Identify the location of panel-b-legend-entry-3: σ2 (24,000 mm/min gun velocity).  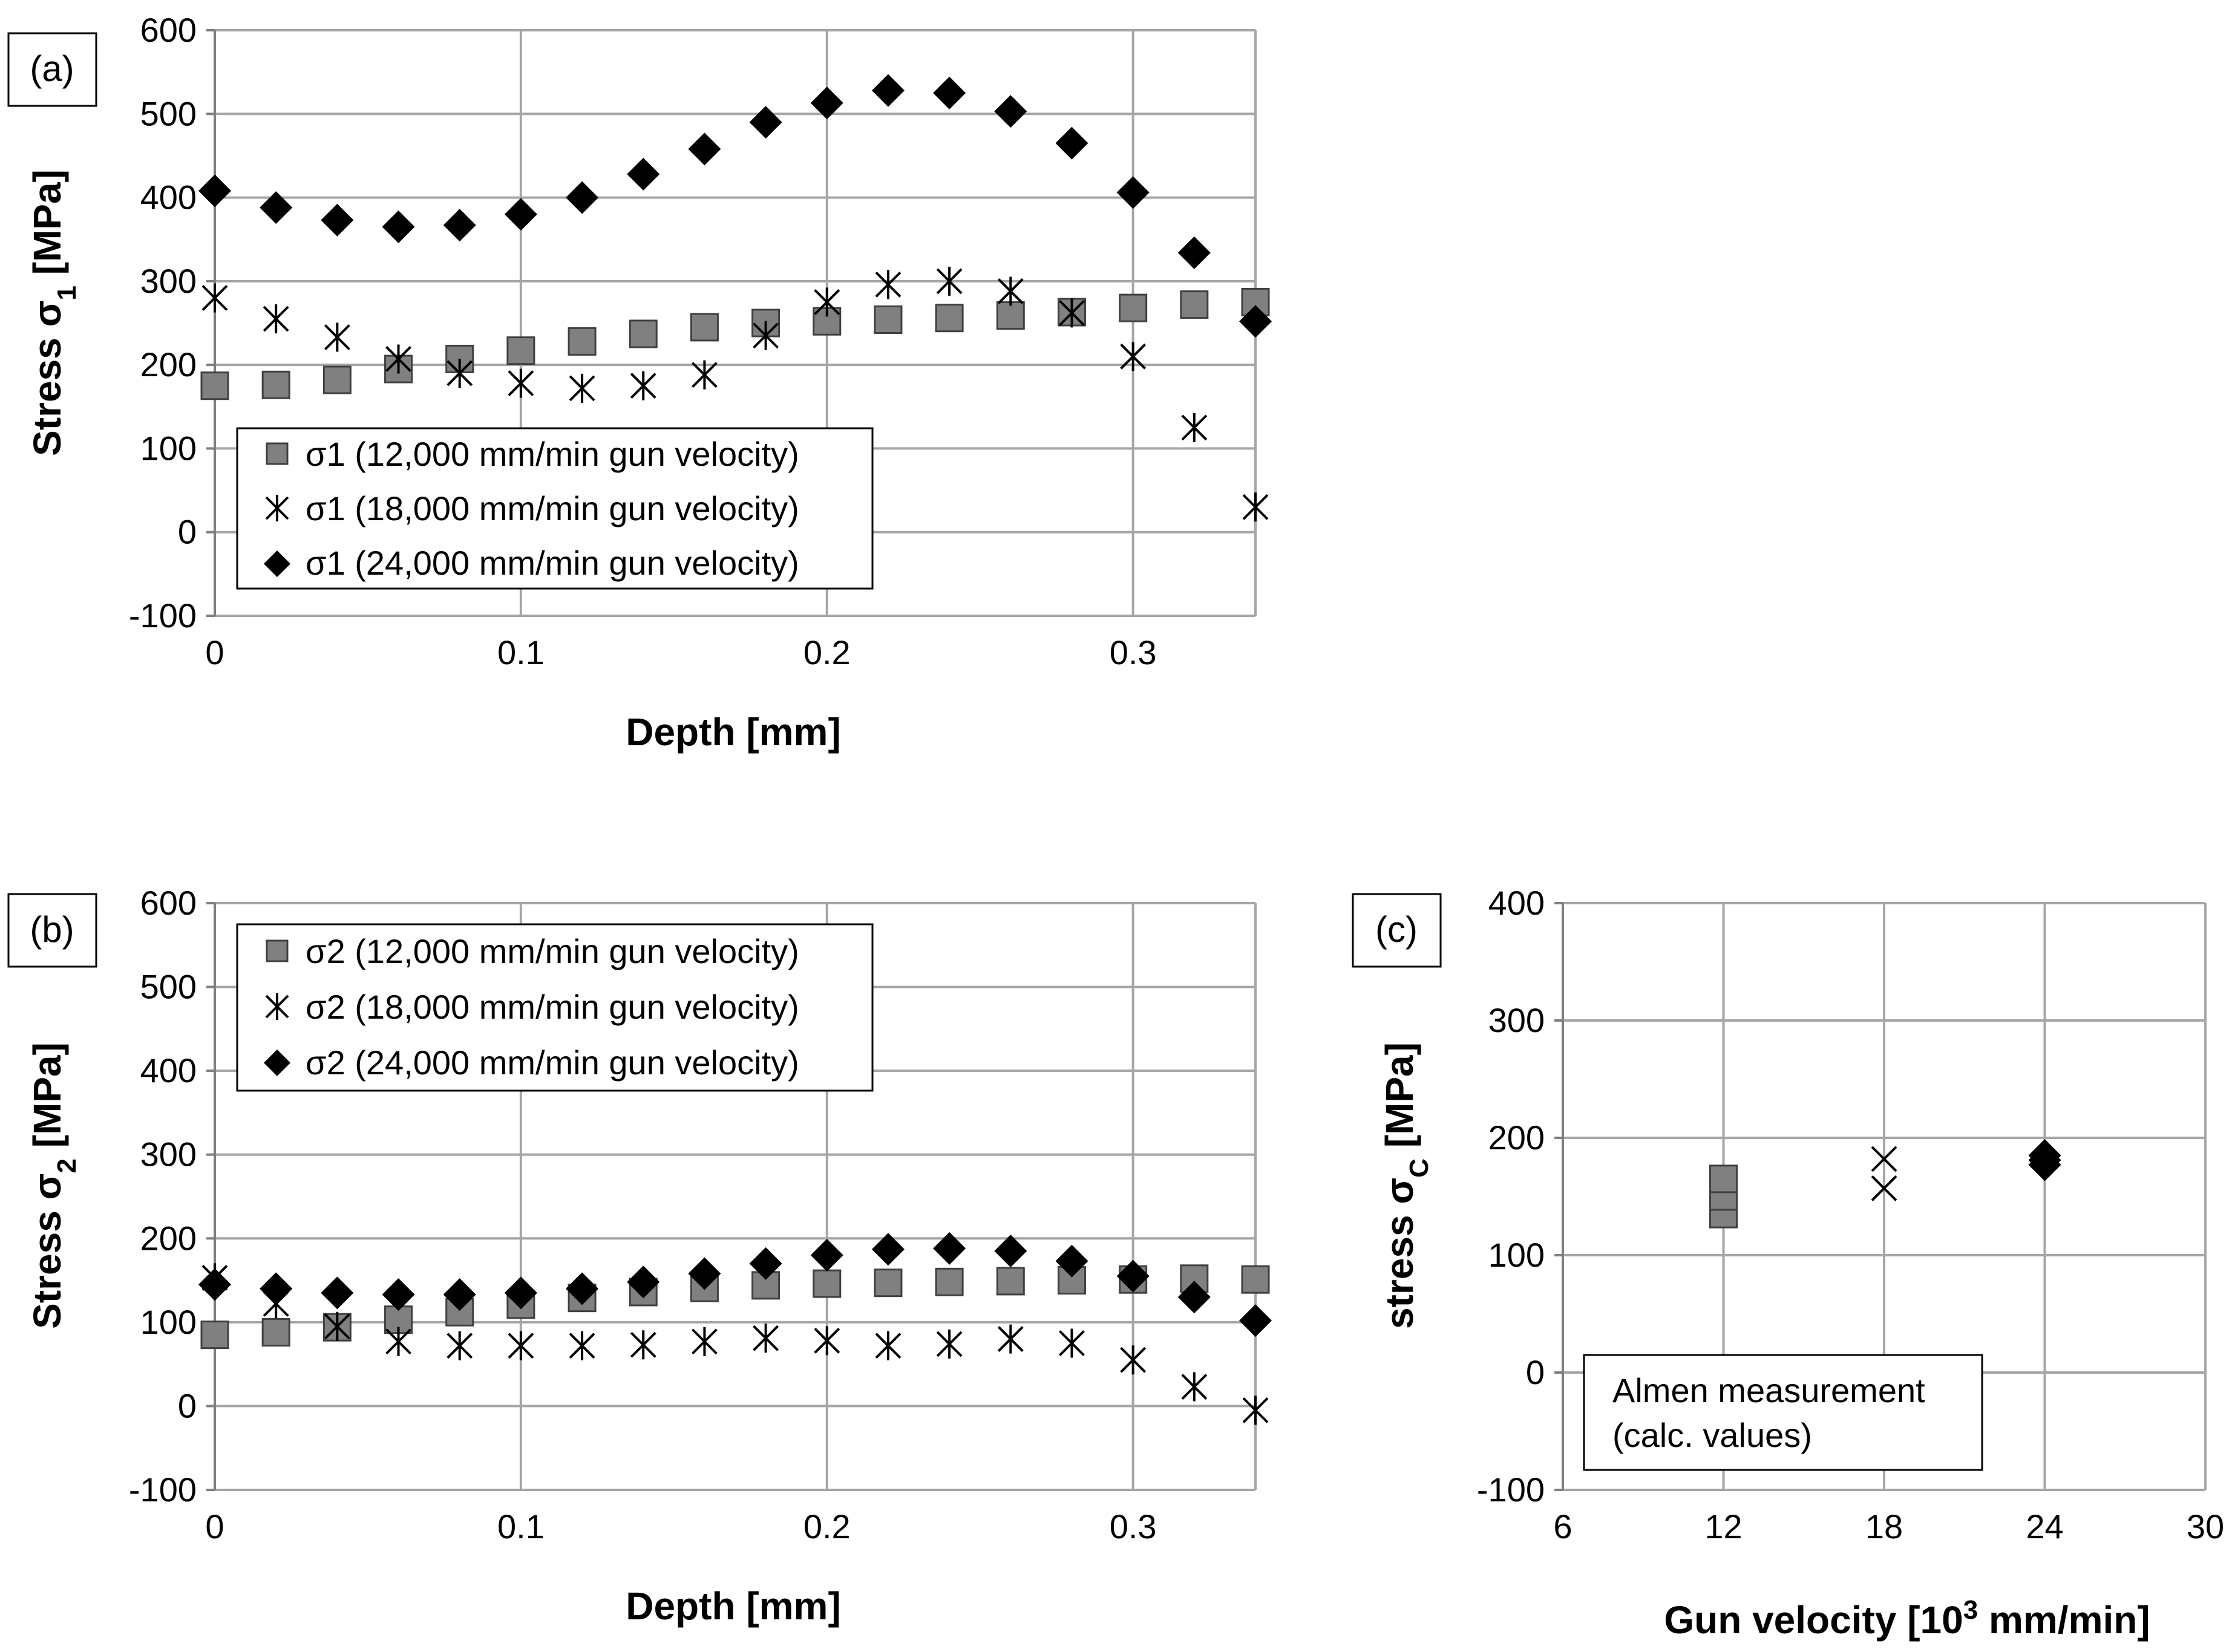
(552, 1062).